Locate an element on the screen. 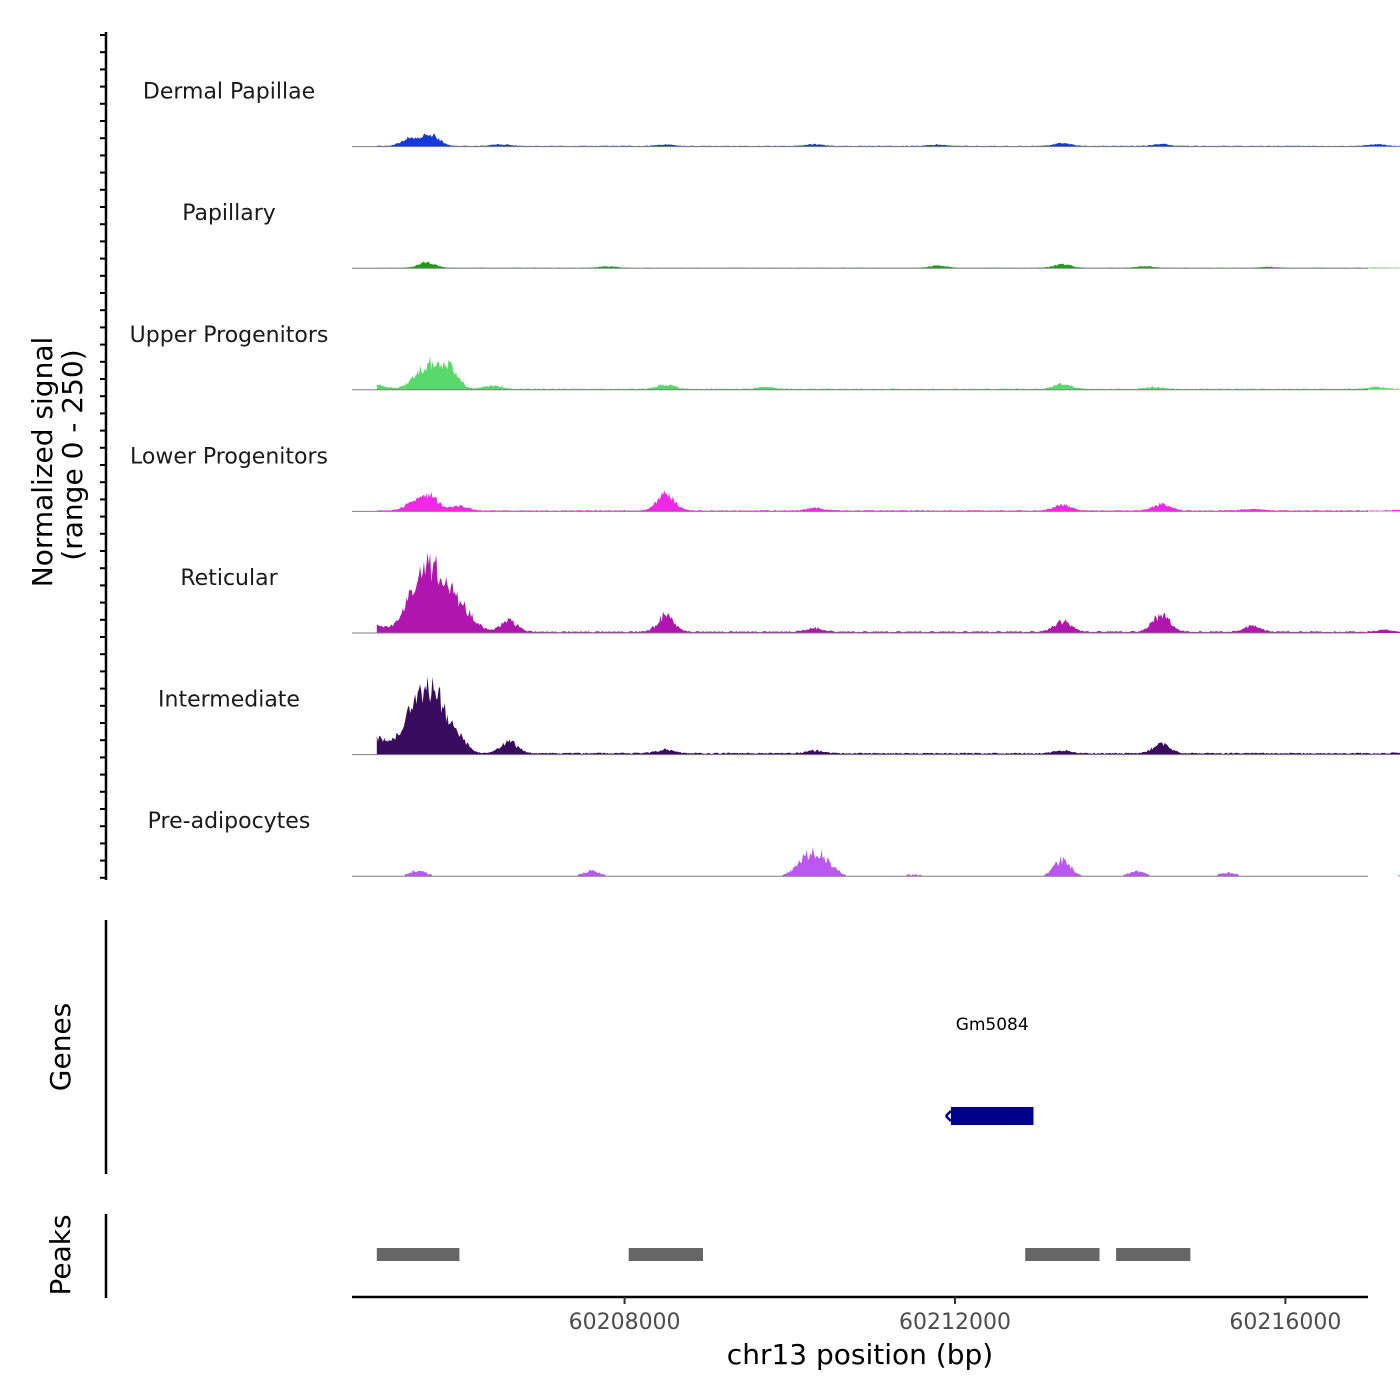  strand-arrow-icon is located at coordinates (948, 1116).